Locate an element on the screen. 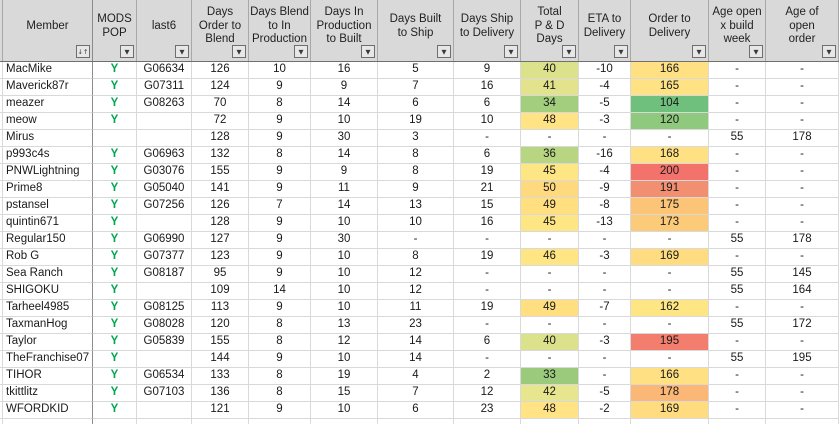 The width and height of the screenshot is (839, 424). cell-ipb: 11 is located at coordinates (344, 189).